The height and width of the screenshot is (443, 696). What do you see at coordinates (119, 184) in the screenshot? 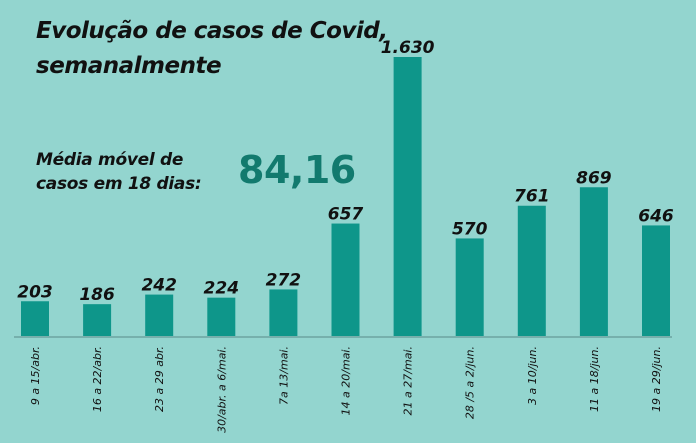
I see `moving-average-label-line-2: casos em 18 dias:` at bounding box center [119, 184].